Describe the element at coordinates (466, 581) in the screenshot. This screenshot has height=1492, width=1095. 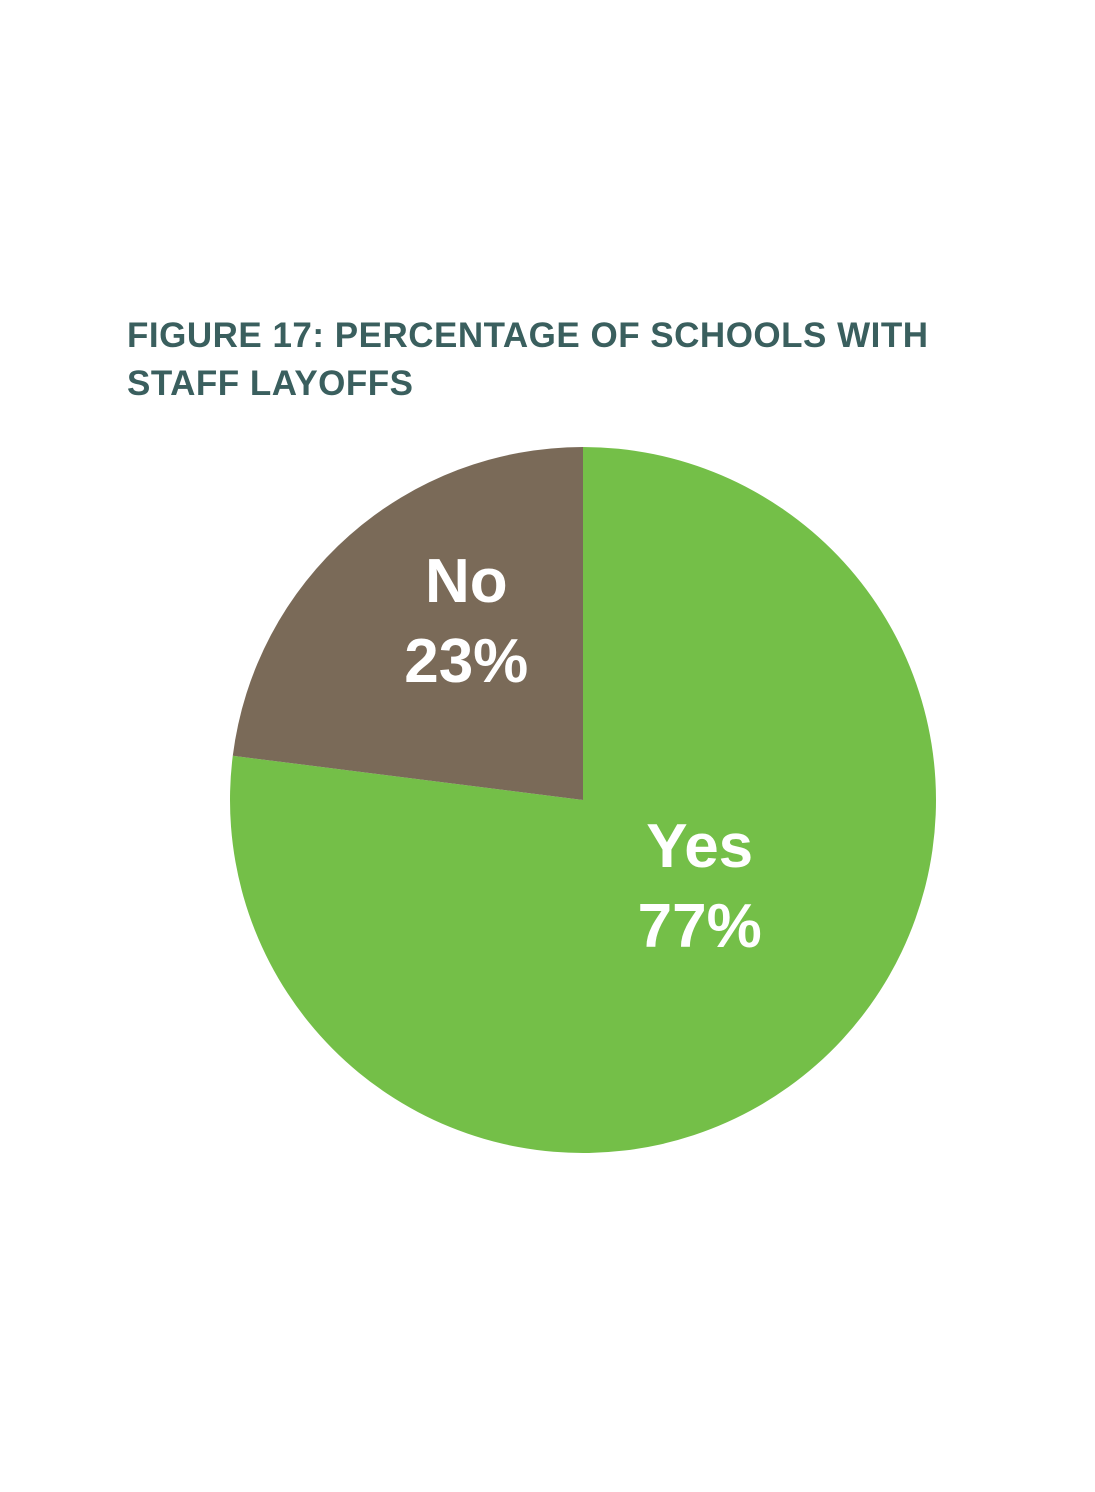
I see `slice-category-label: No` at that location.